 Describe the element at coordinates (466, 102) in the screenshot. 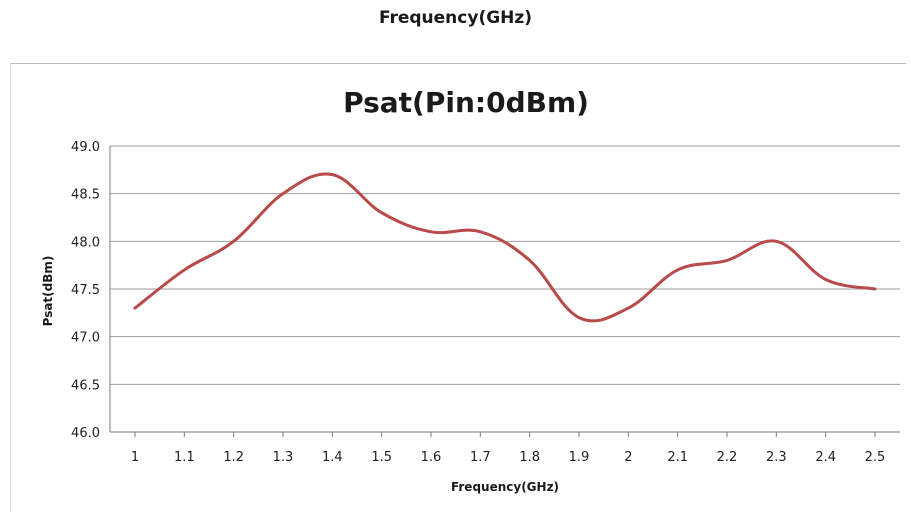

I see `chart-title: Psat(Pin:0dBm)` at that location.